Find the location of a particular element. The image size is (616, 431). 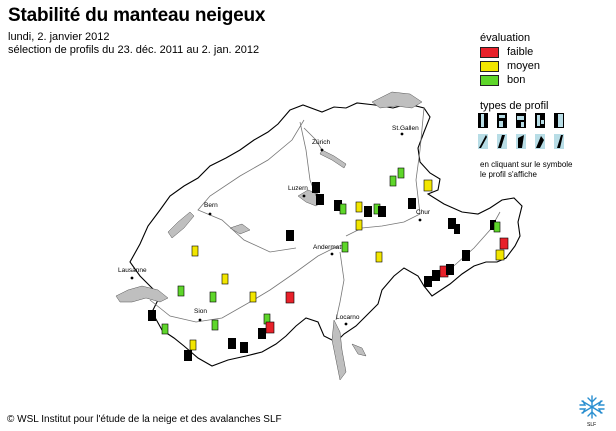

legend-title: évaluation is located at coordinates (505, 38).